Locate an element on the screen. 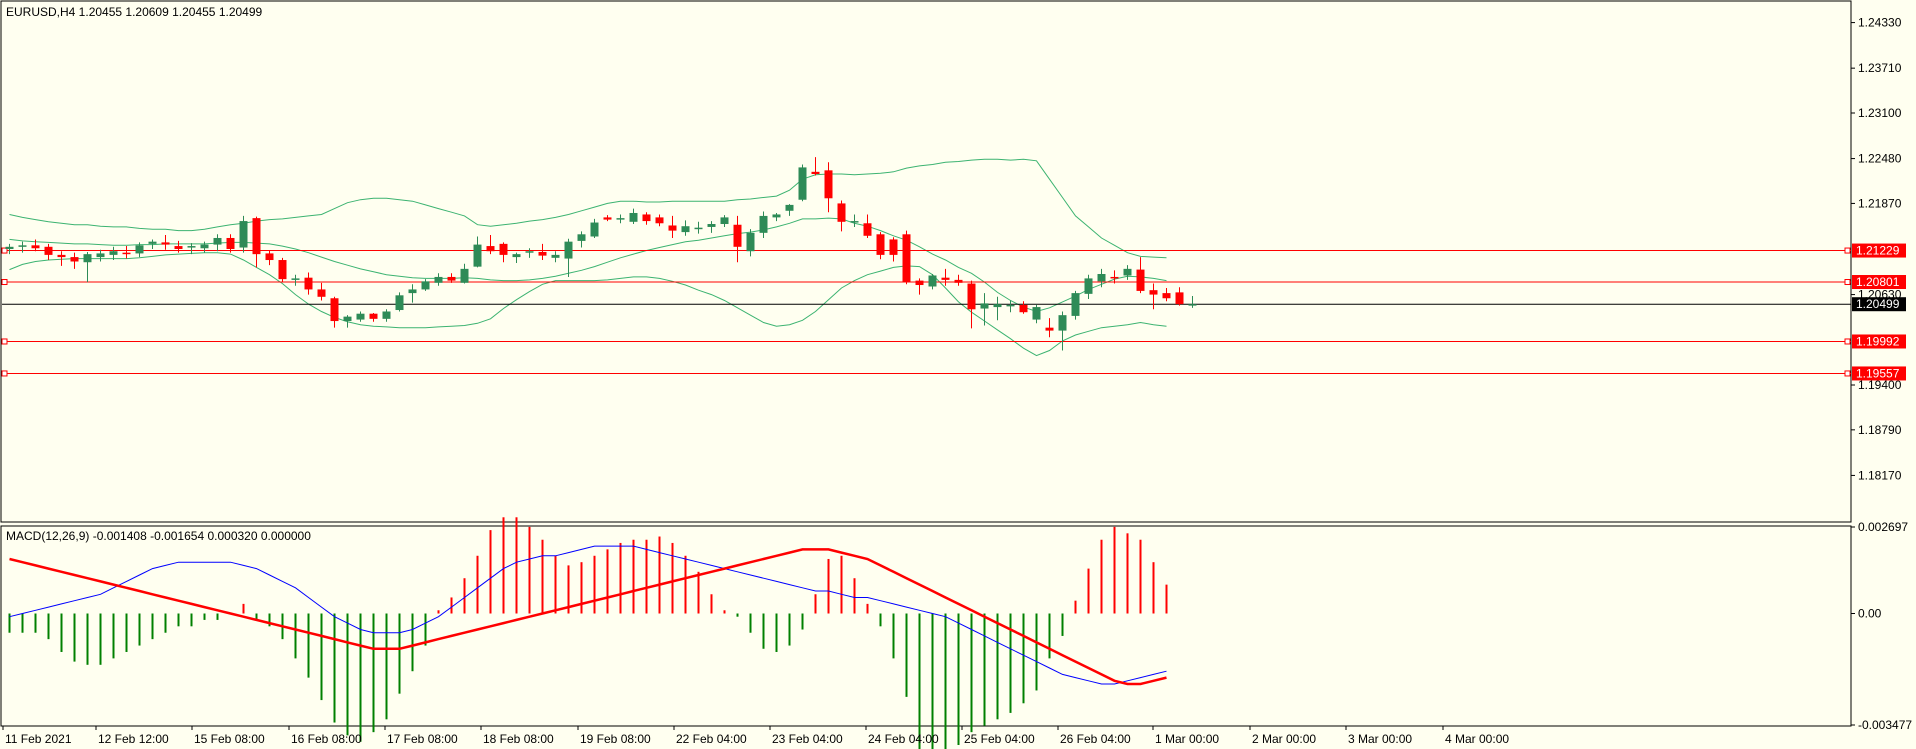  price-y-tick-label: 1.21870 is located at coordinates (1880, 203).